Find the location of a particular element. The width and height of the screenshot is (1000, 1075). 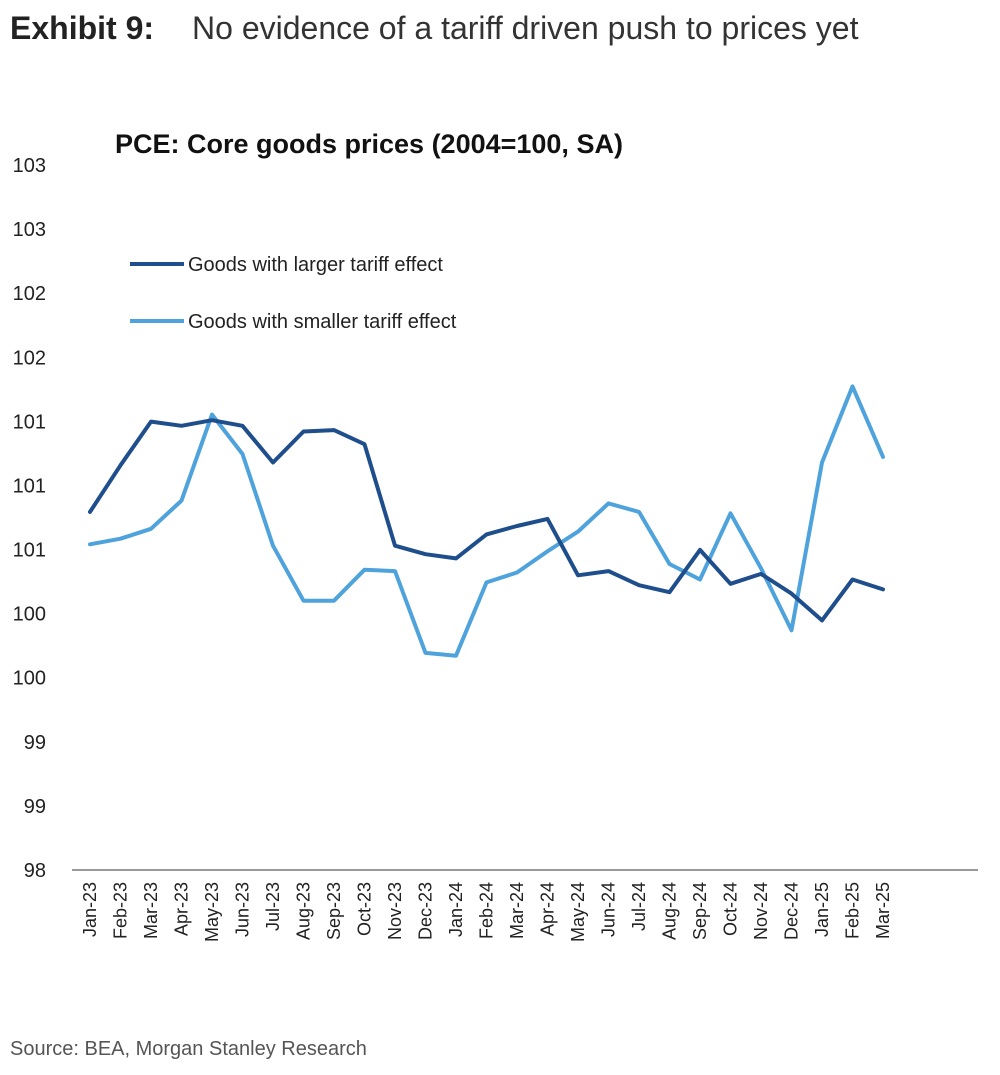

x-tick-label: Feb-23 is located at coordinates (121, 910).